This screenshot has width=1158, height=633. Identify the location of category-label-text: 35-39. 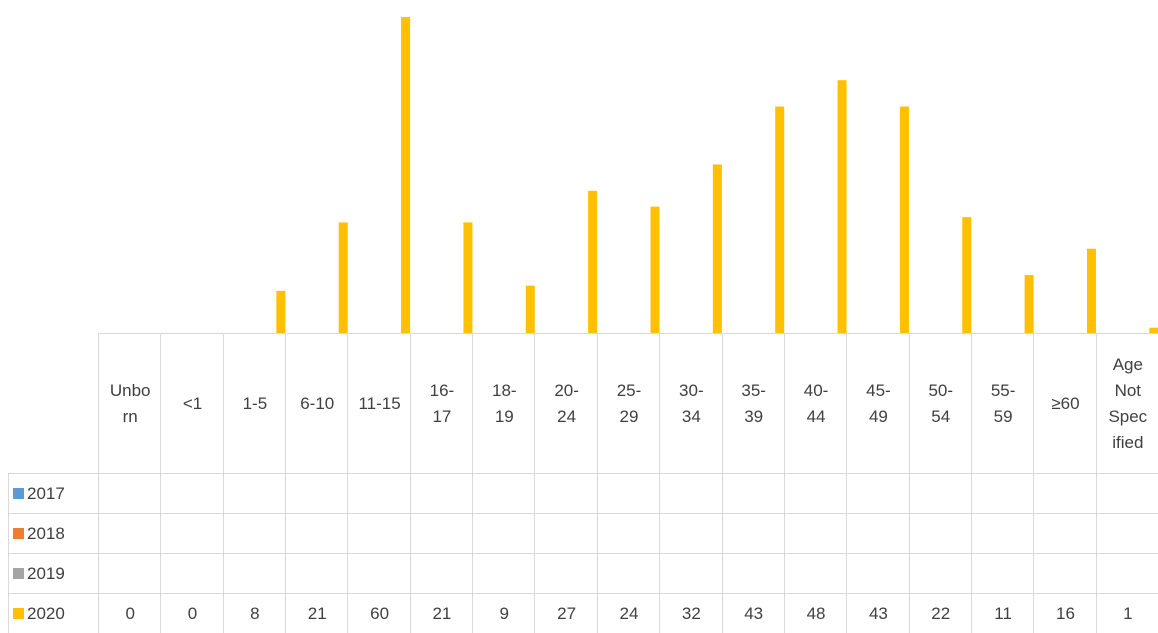
(753, 403).